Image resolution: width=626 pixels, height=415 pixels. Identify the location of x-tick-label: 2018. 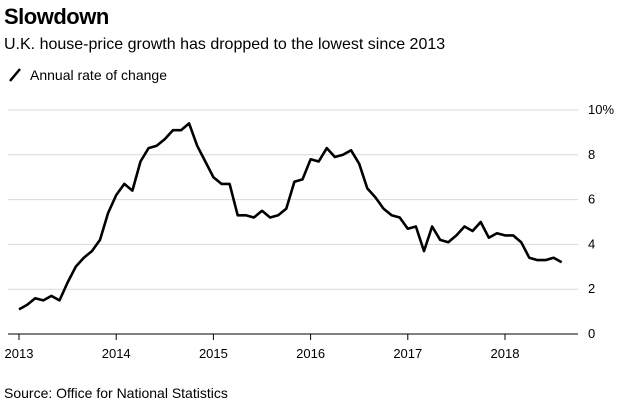
(505, 353).